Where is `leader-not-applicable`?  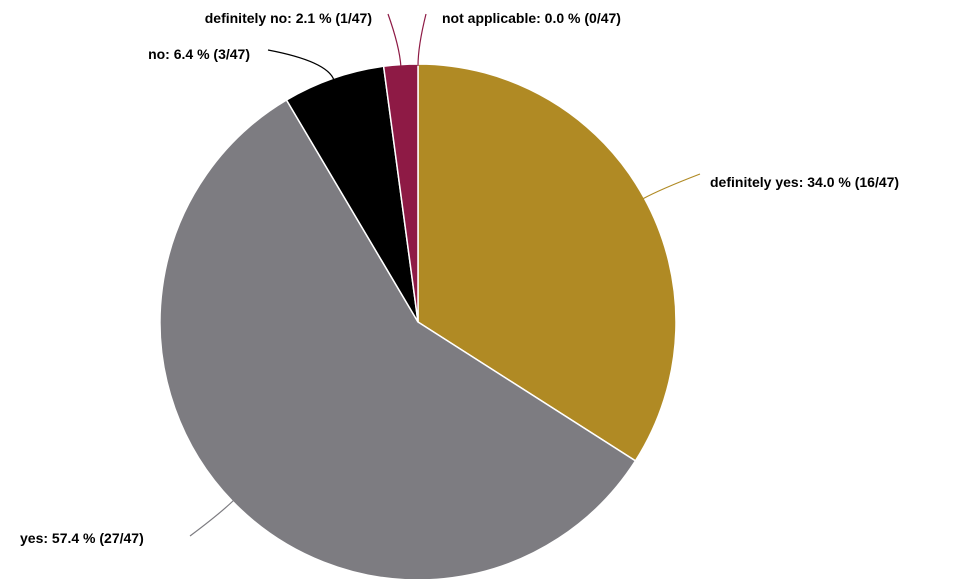 leader-not-applicable is located at coordinates (422, 40).